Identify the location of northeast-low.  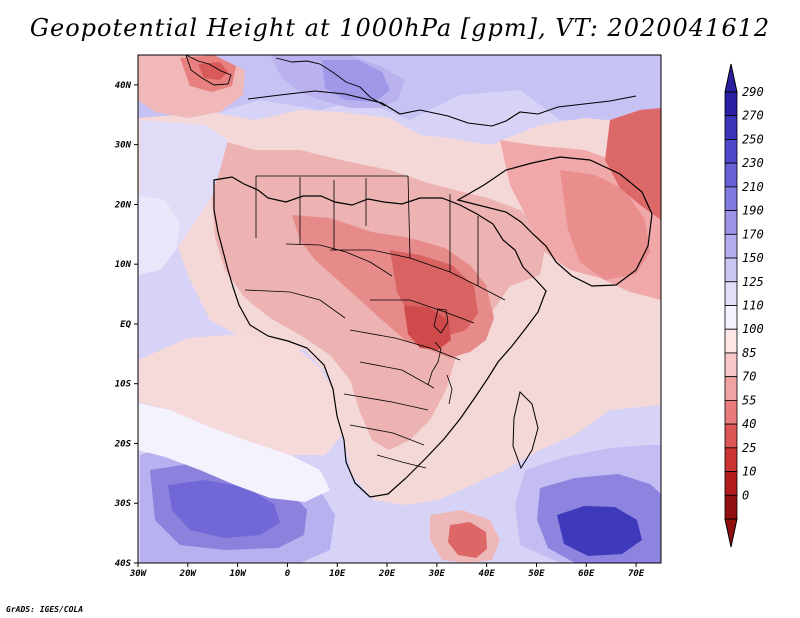
(633, 164).